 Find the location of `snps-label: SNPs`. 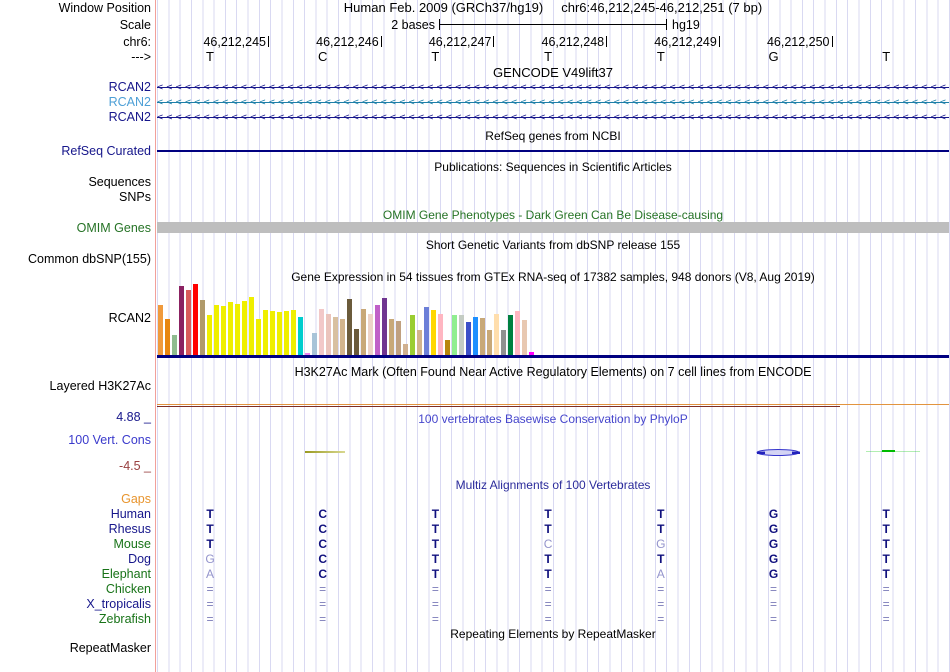

snps-label: SNPs is located at coordinates (135, 197).